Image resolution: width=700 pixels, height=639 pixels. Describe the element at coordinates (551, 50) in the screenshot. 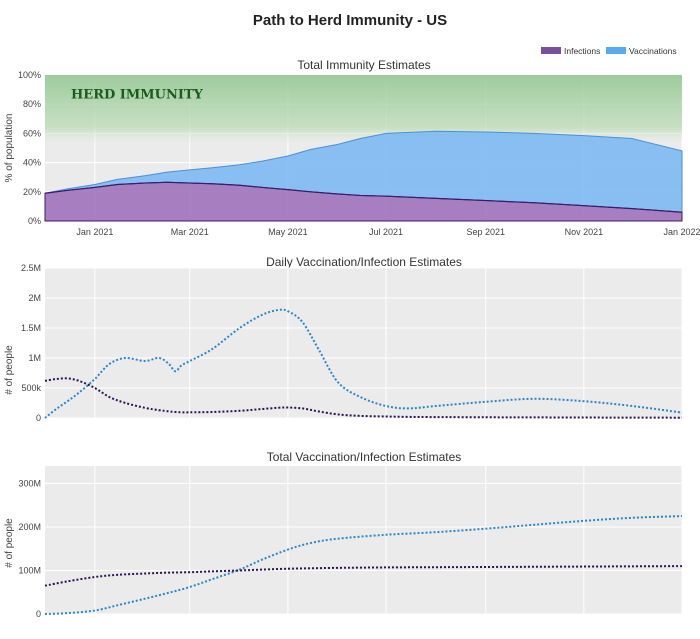

I see `legend-swatch-infections` at that location.